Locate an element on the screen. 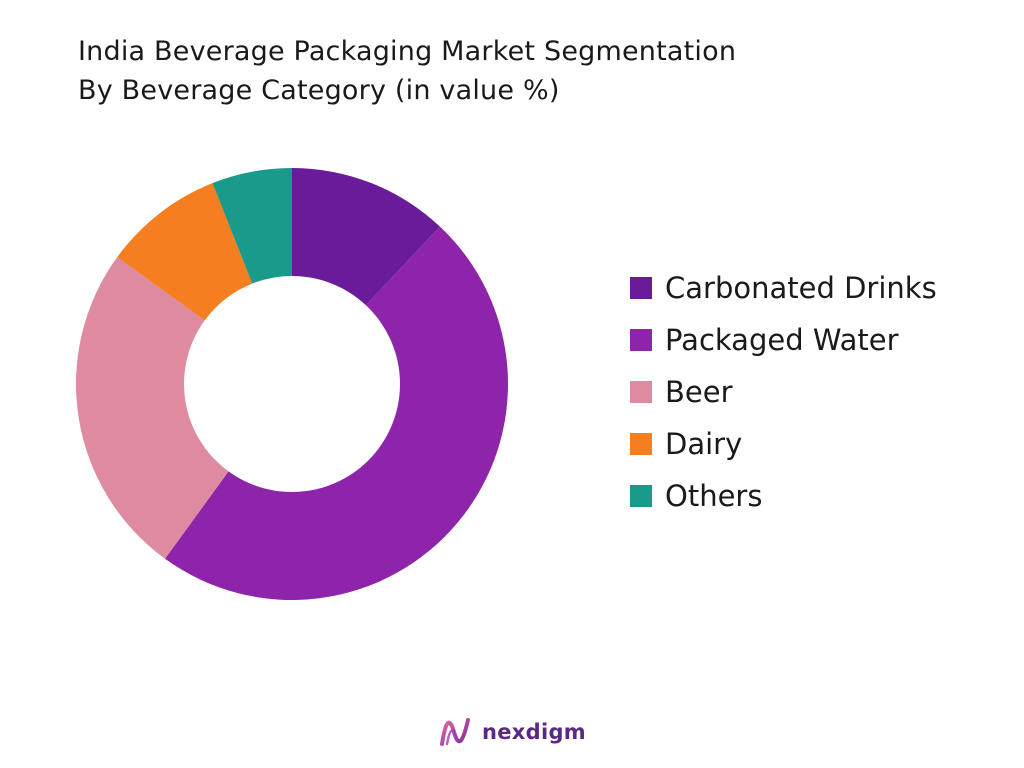  brand-name: nexdigm is located at coordinates (534, 732).